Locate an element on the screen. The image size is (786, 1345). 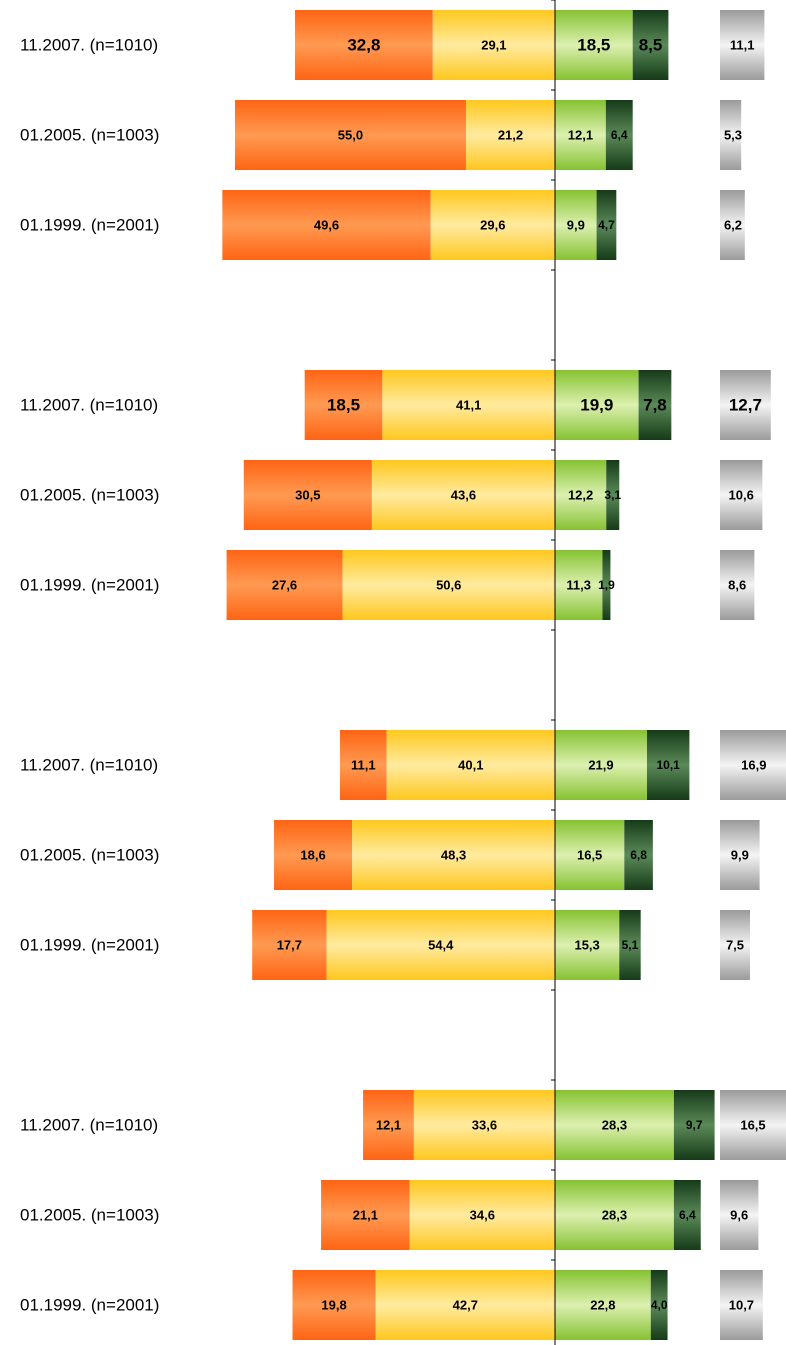
value-label-5: 9,9 is located at coordinates (740, 855).